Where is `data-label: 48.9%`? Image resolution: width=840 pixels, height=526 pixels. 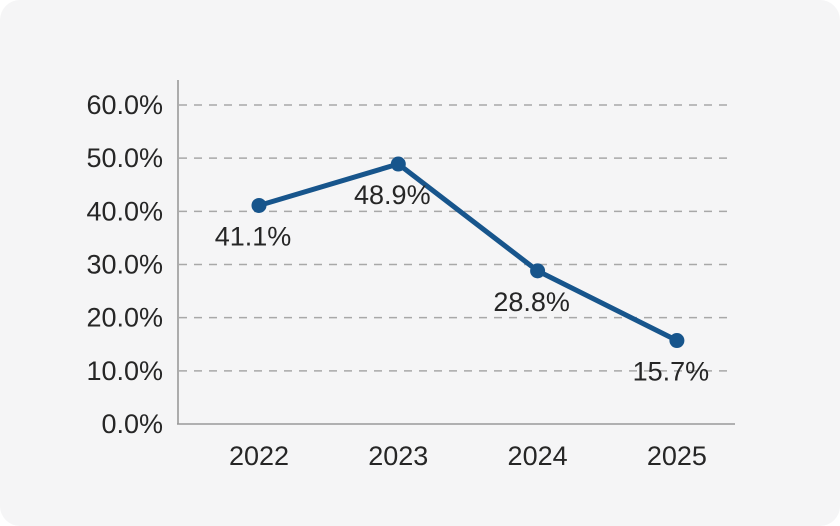
data-label: 48.9% is located at coordinates (392, 195).